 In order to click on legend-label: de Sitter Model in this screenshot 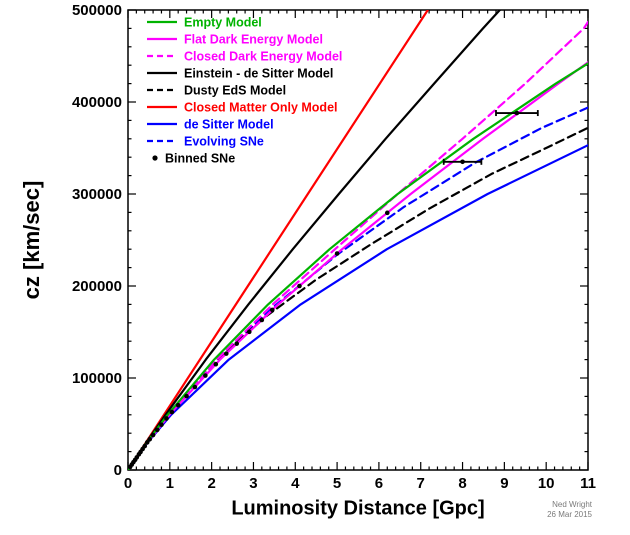, I will do `click(229, 125)`.